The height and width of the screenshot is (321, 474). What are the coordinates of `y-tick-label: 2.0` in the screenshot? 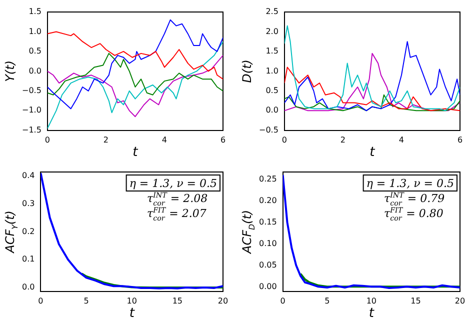 It's located at (272, 31).